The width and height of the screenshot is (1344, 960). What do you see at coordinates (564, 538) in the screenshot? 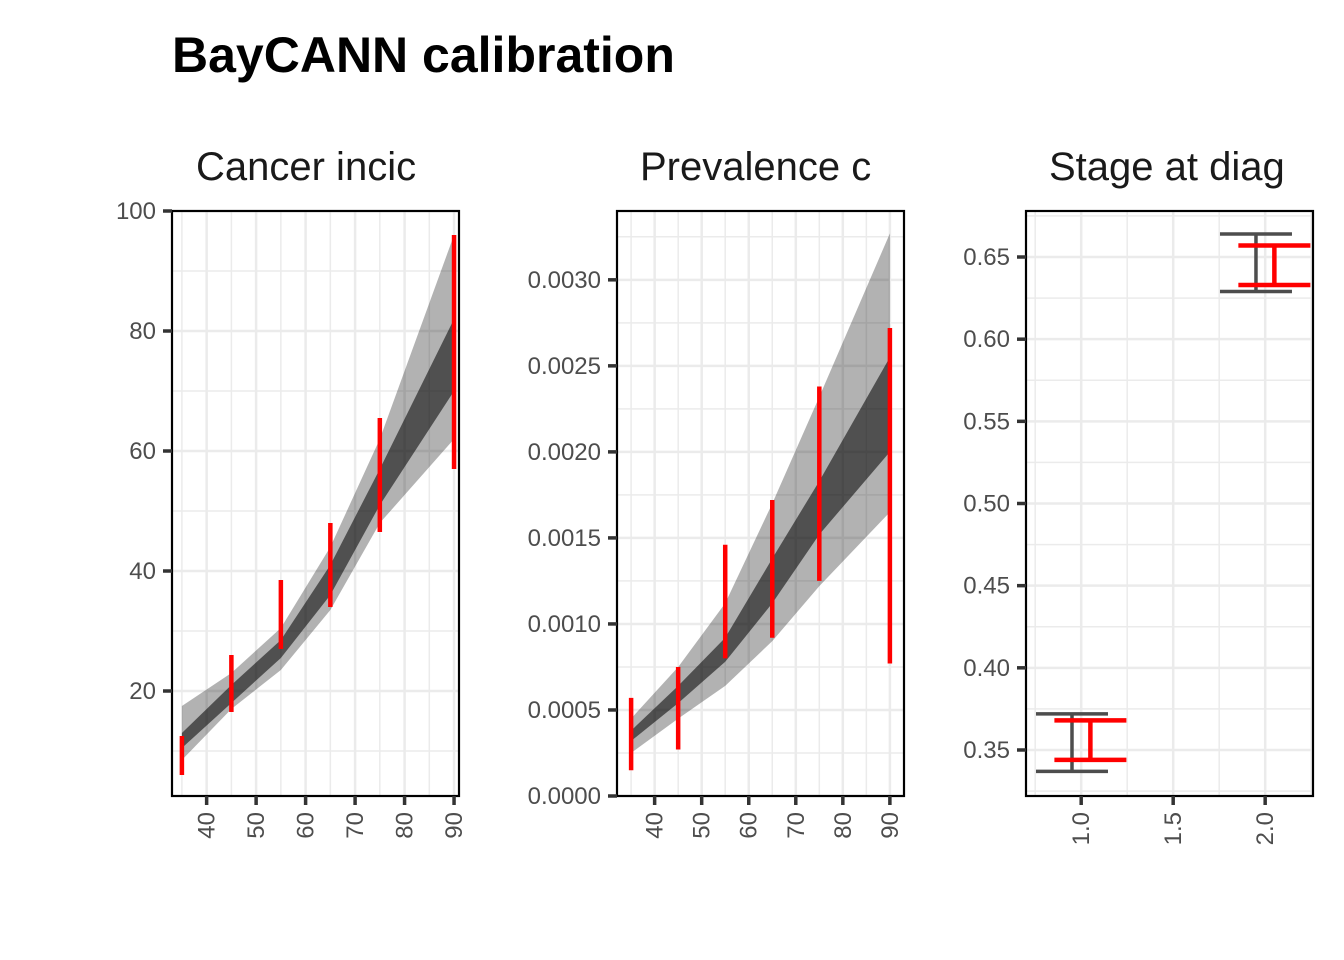
I see `y-tick-label: 0.0015` at bounding box center [564, 538].